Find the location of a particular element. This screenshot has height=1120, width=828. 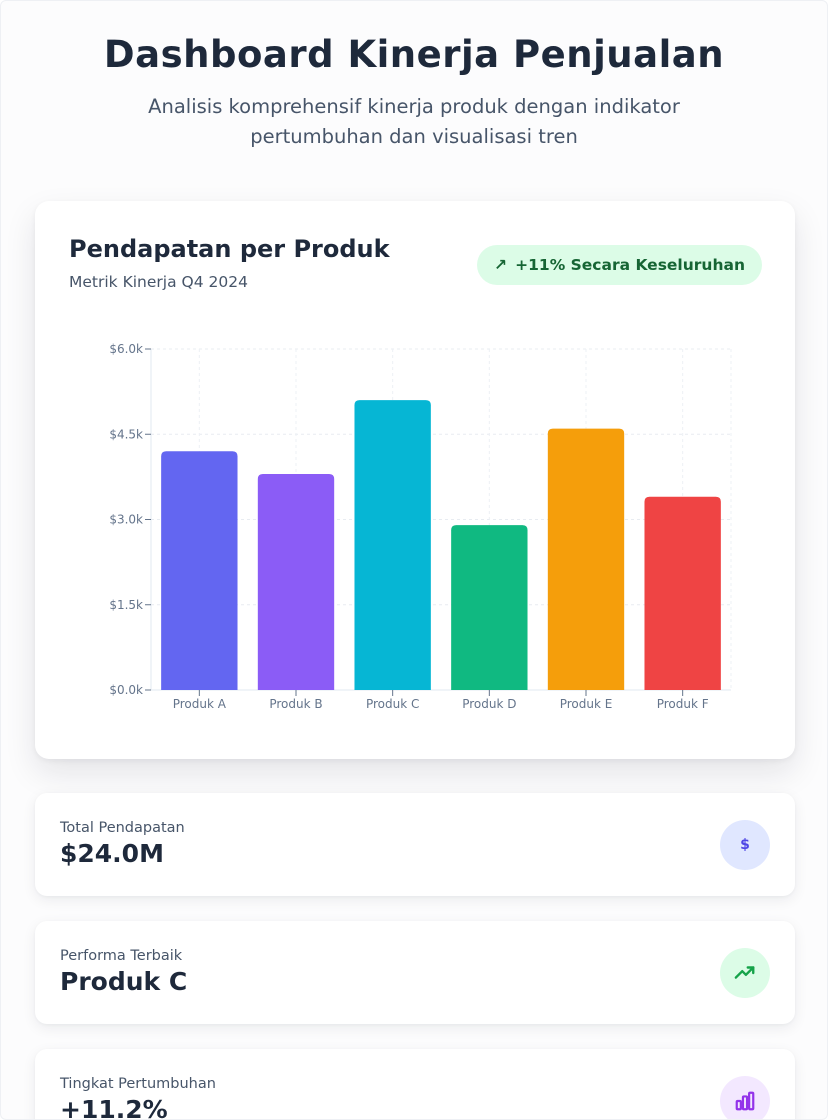

stat-card-growth-rate: Tingkat Pertumbuhan +11.2% is located at coordinates (415, 1084).